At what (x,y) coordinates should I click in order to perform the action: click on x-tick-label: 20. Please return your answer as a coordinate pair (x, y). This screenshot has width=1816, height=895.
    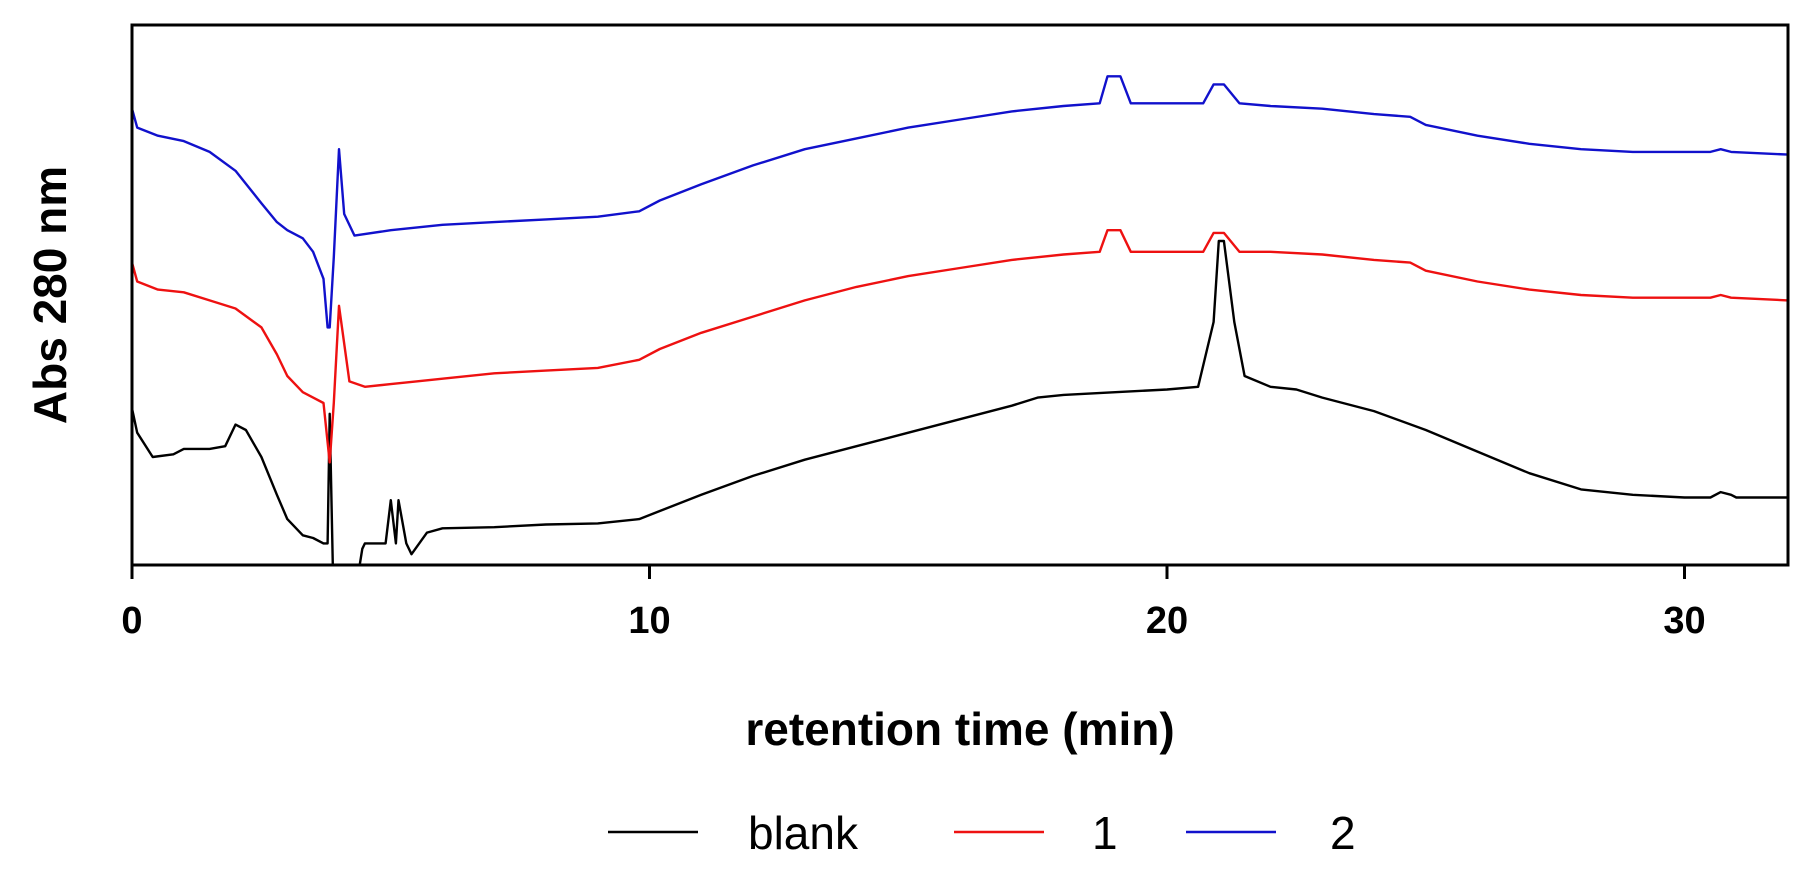
    Looking at the image, I should click on (1167, 621).